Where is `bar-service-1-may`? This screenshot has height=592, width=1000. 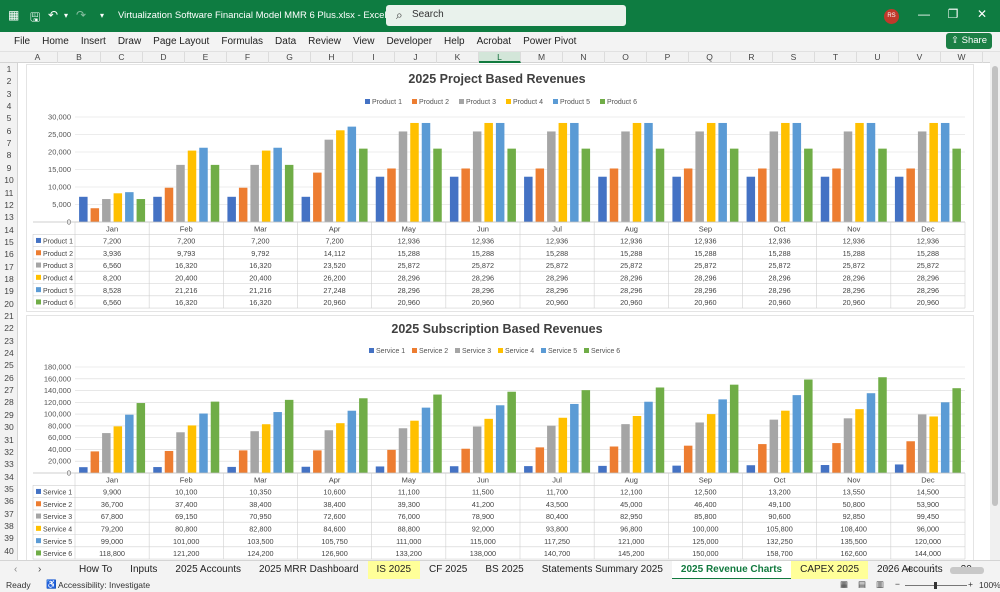 bar-service-1-may is located at coordinates (380, 469).